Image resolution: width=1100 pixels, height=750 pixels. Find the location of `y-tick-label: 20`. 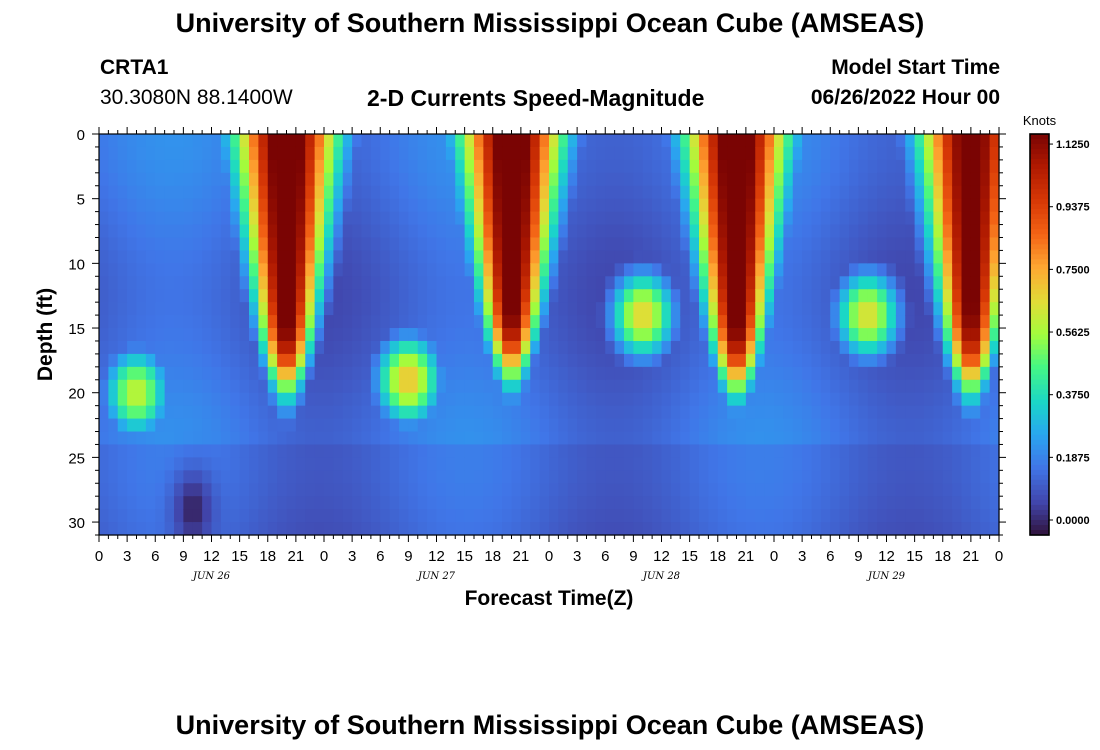

y-tick-label: 20 is located at coordinates (76, 394).